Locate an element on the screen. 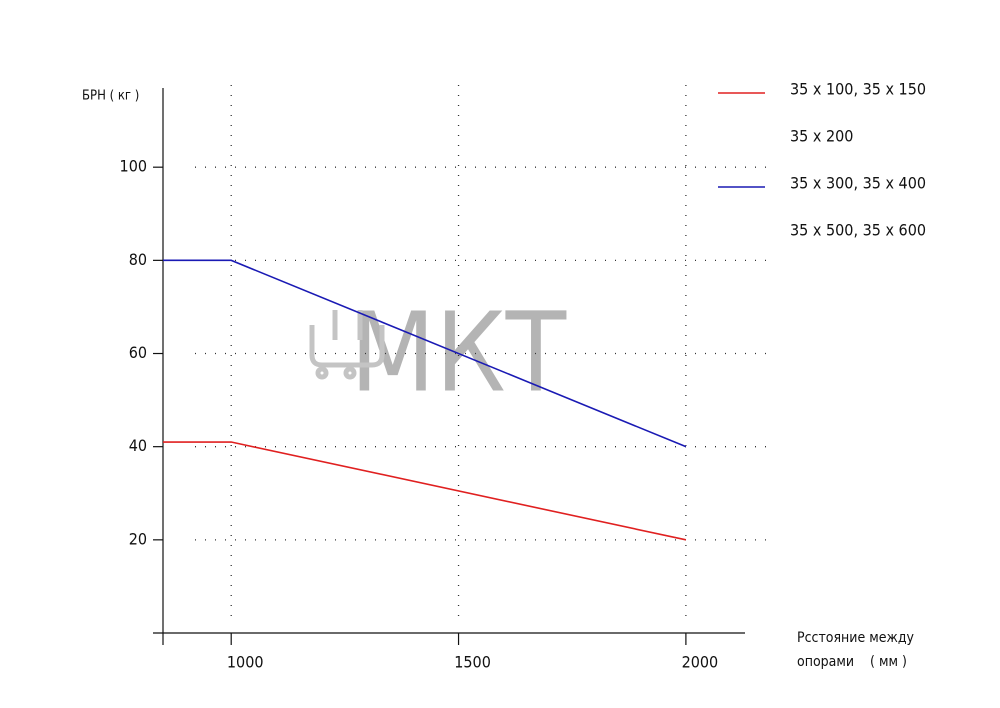 The image size is (1000, 708). y-tick-label: 20 is located at coordinates (138, 538).